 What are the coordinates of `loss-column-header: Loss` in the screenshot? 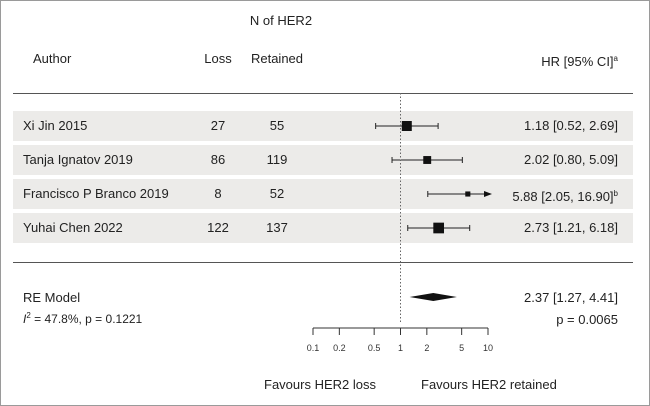 It's located at (218, 58).